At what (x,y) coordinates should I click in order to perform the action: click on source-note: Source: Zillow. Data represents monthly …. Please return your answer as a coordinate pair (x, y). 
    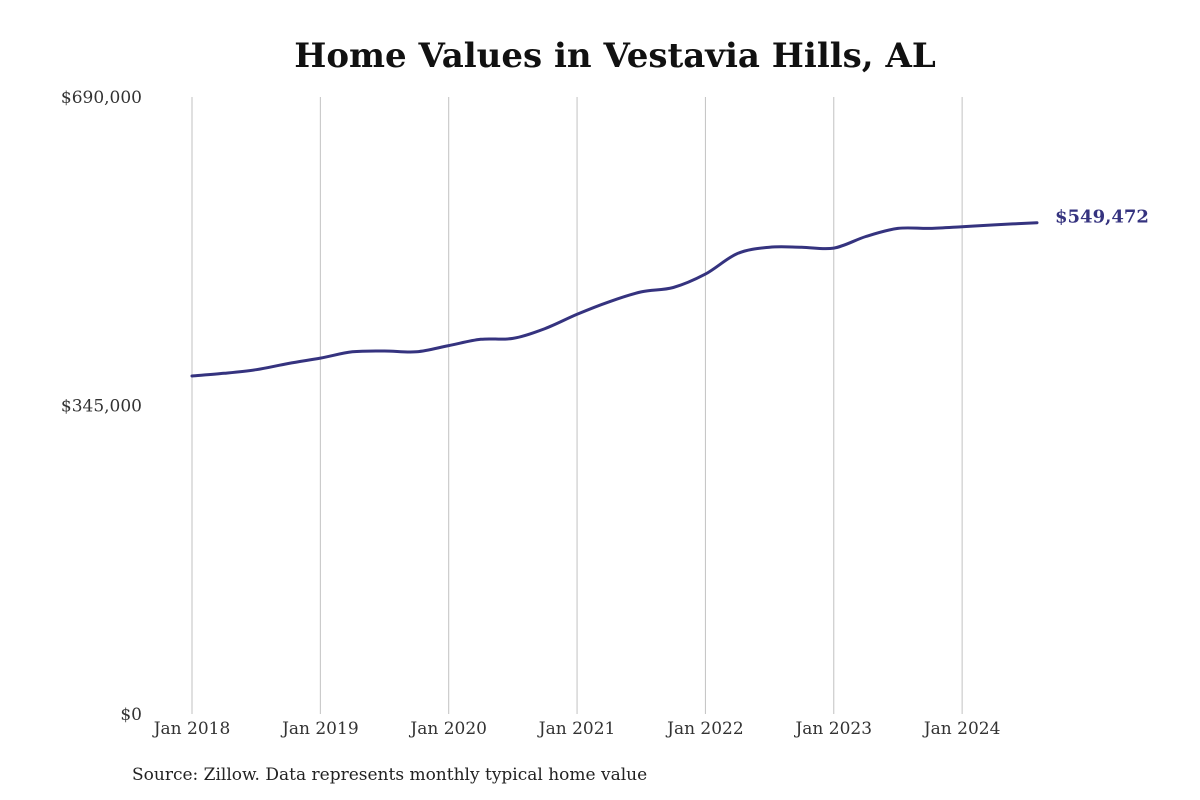
    Looking at the image, I should click on (390, 775).